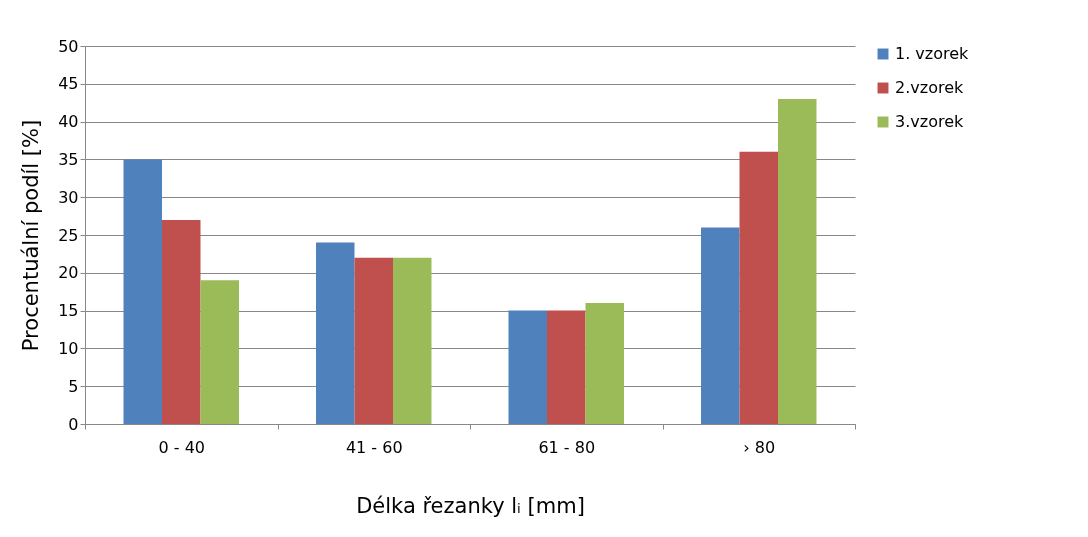 The width and height of the screenshot is (1088, 537). I want to click on y-tick-label: 10, so click(68, 348).